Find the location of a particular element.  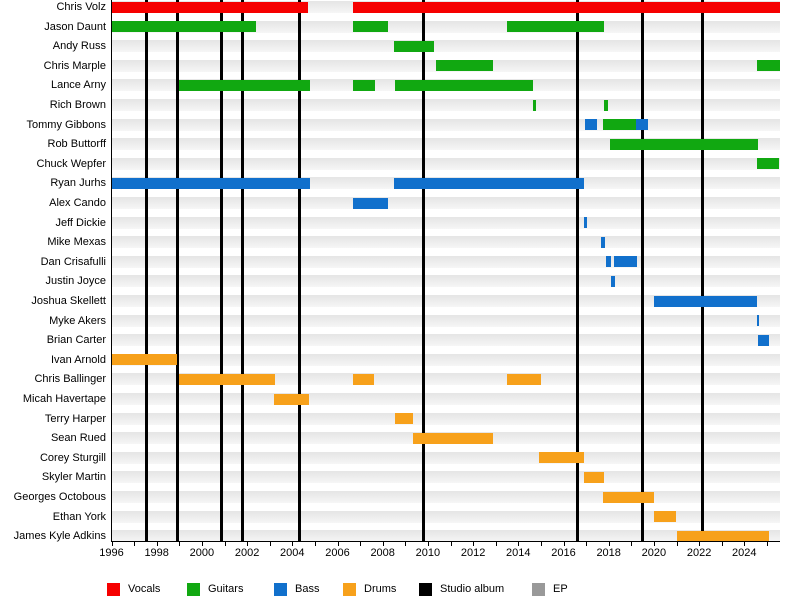

member-name-label: Justin Joyce is located at coordinates (75, 281).